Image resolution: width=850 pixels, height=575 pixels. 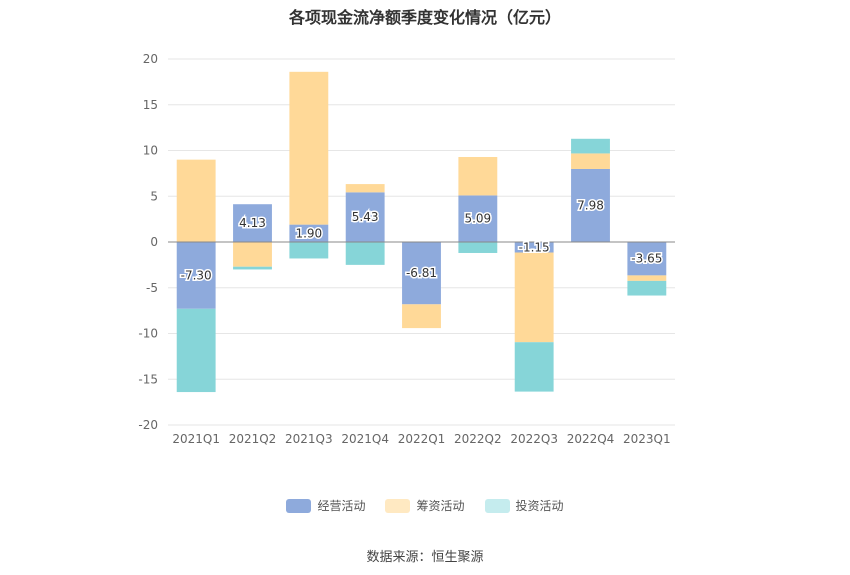 What do you see at coordinates (148, 242) in the screenshot?
I see `y-axis-ticks: 20 15 10 5 0 -5 -10 -15 -20` at bounding box center [148, 242].